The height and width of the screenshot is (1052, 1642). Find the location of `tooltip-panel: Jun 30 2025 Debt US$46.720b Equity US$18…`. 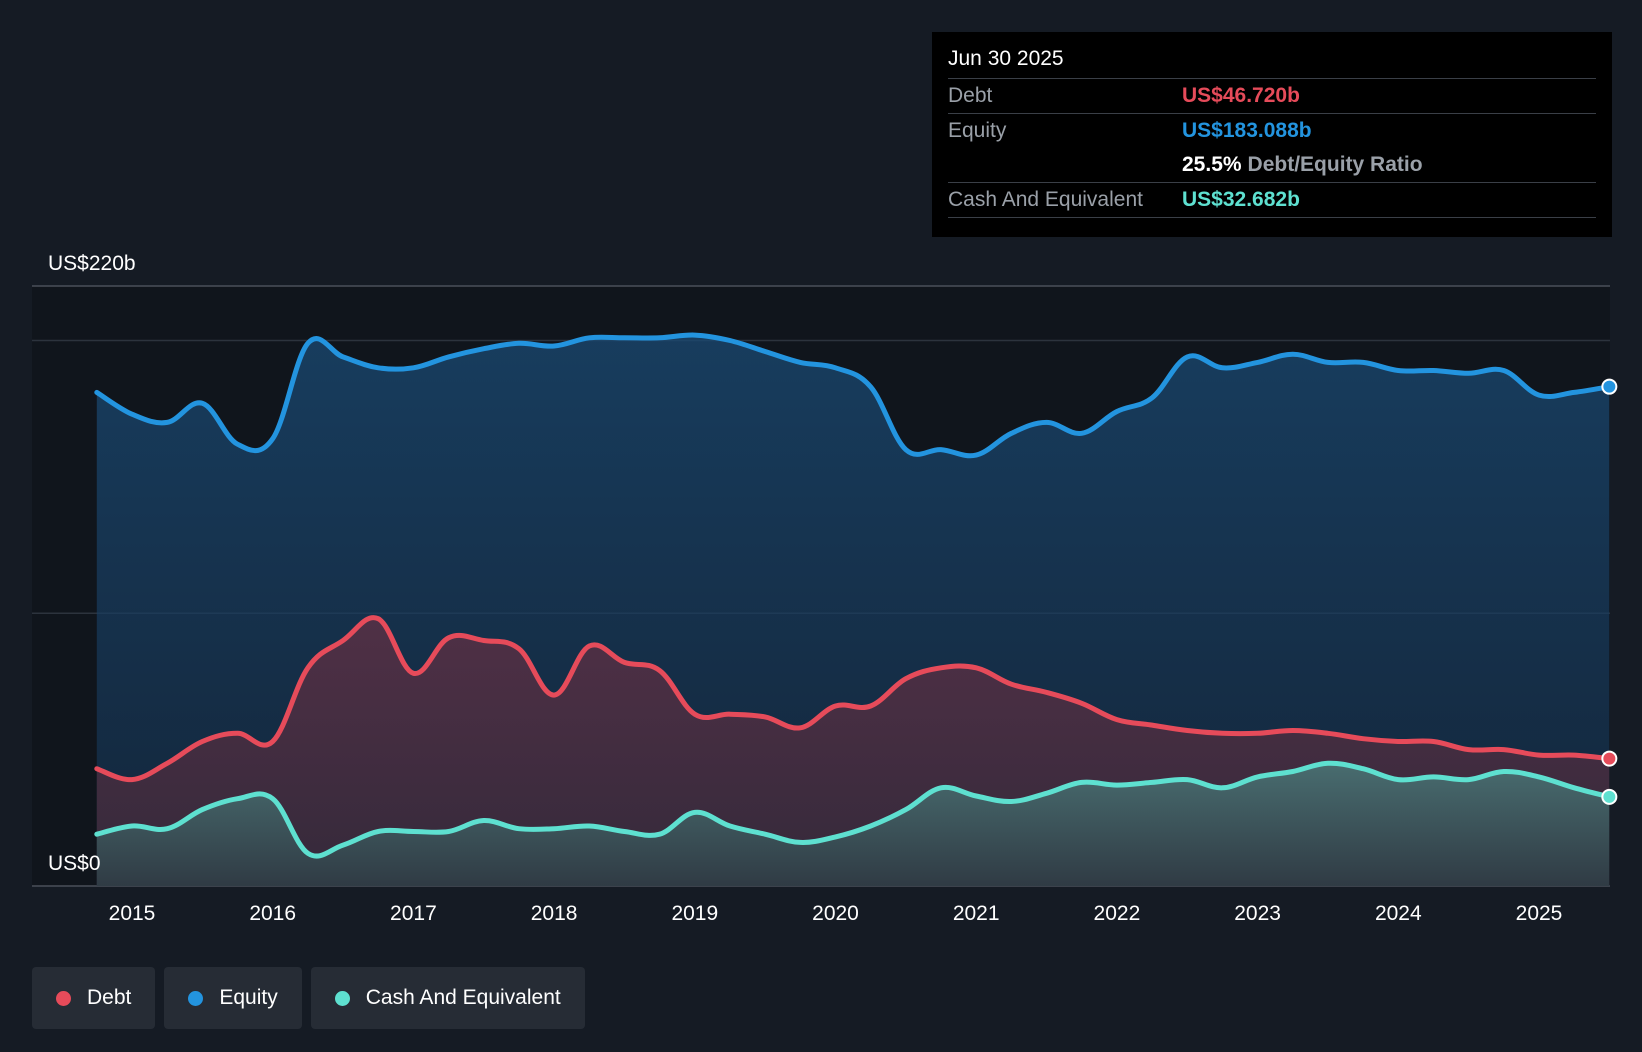

tooltip-panel: Jun 30 2025 Debt US$46.720b Equity US$18… is located at coordinates (1272, 134).